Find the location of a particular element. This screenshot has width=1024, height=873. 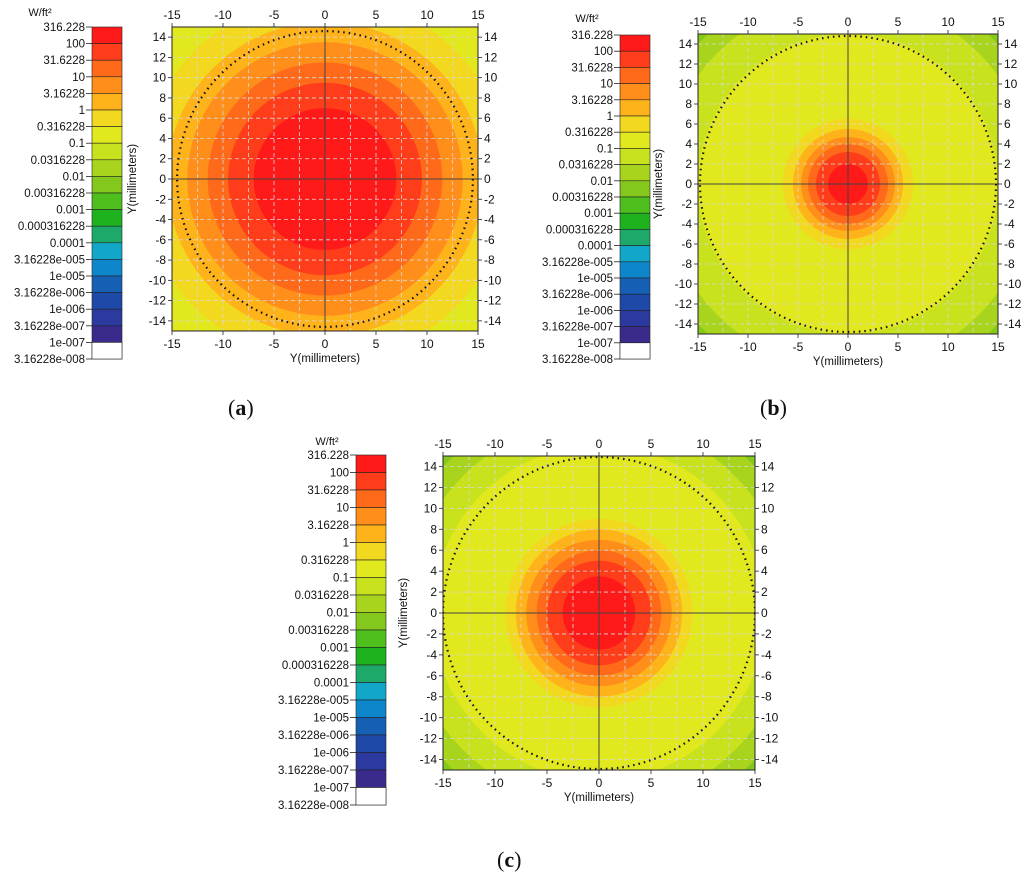

detector-boundary-circle is located at coordinates (848, 184).